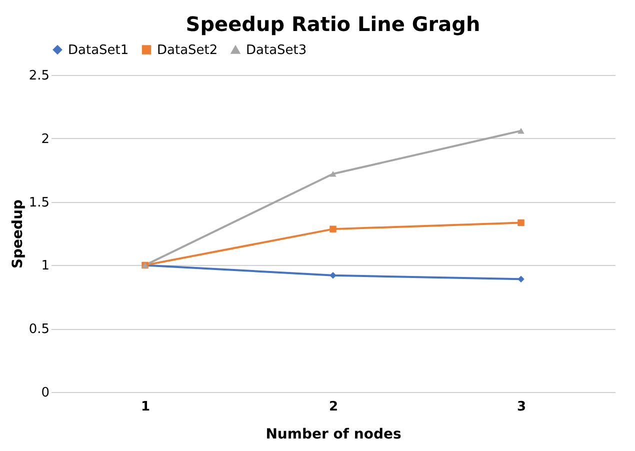 The height and width of the screenshot is (451, 635). I want to click on x-tick-label: 1, so click(145, 407).